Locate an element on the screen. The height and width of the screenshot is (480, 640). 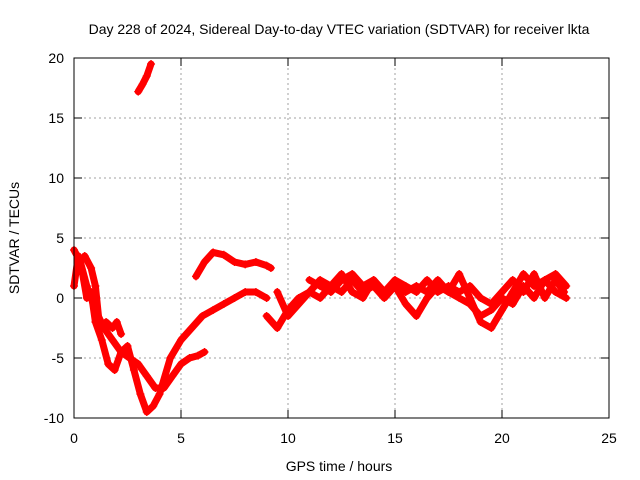
y-tick-label: 0 is located at coordinates (60, 298).